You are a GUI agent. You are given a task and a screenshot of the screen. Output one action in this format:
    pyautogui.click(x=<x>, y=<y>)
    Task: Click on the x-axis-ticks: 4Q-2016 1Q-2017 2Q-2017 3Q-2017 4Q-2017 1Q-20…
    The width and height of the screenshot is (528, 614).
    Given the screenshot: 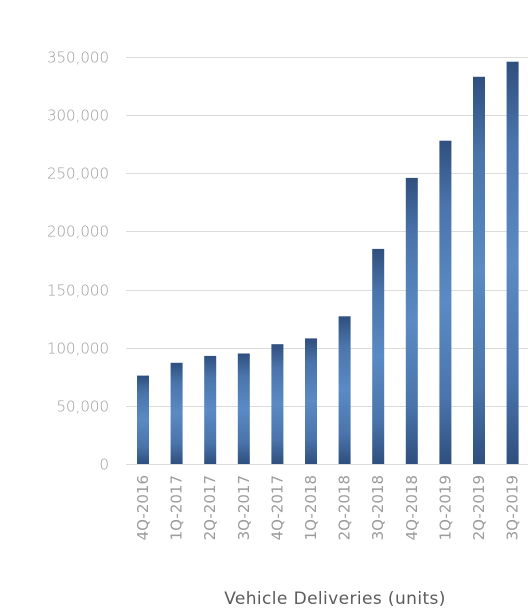 What is the action you would take?
    pyautogui.click(x=328, y=507)
    